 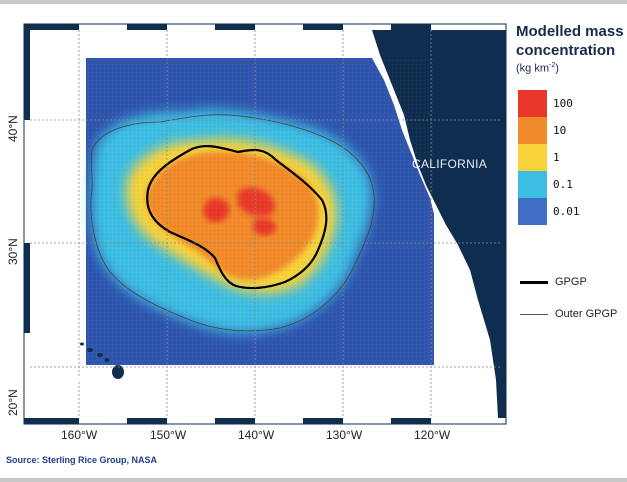 I want to click on bottom-border, so click(x=313, y=480).